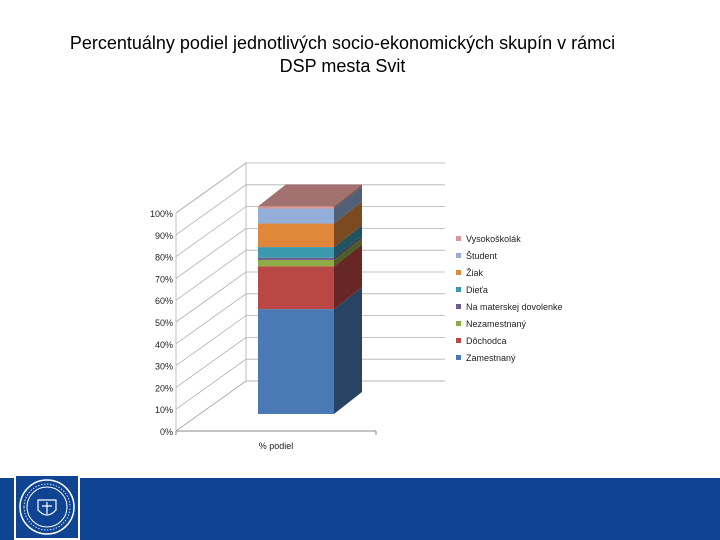 The height and width of the screenshot is (540, 720). Describe the element at coordinates (164, 236) in the screenshot. I see `y-tick-label: 90%` at that location.